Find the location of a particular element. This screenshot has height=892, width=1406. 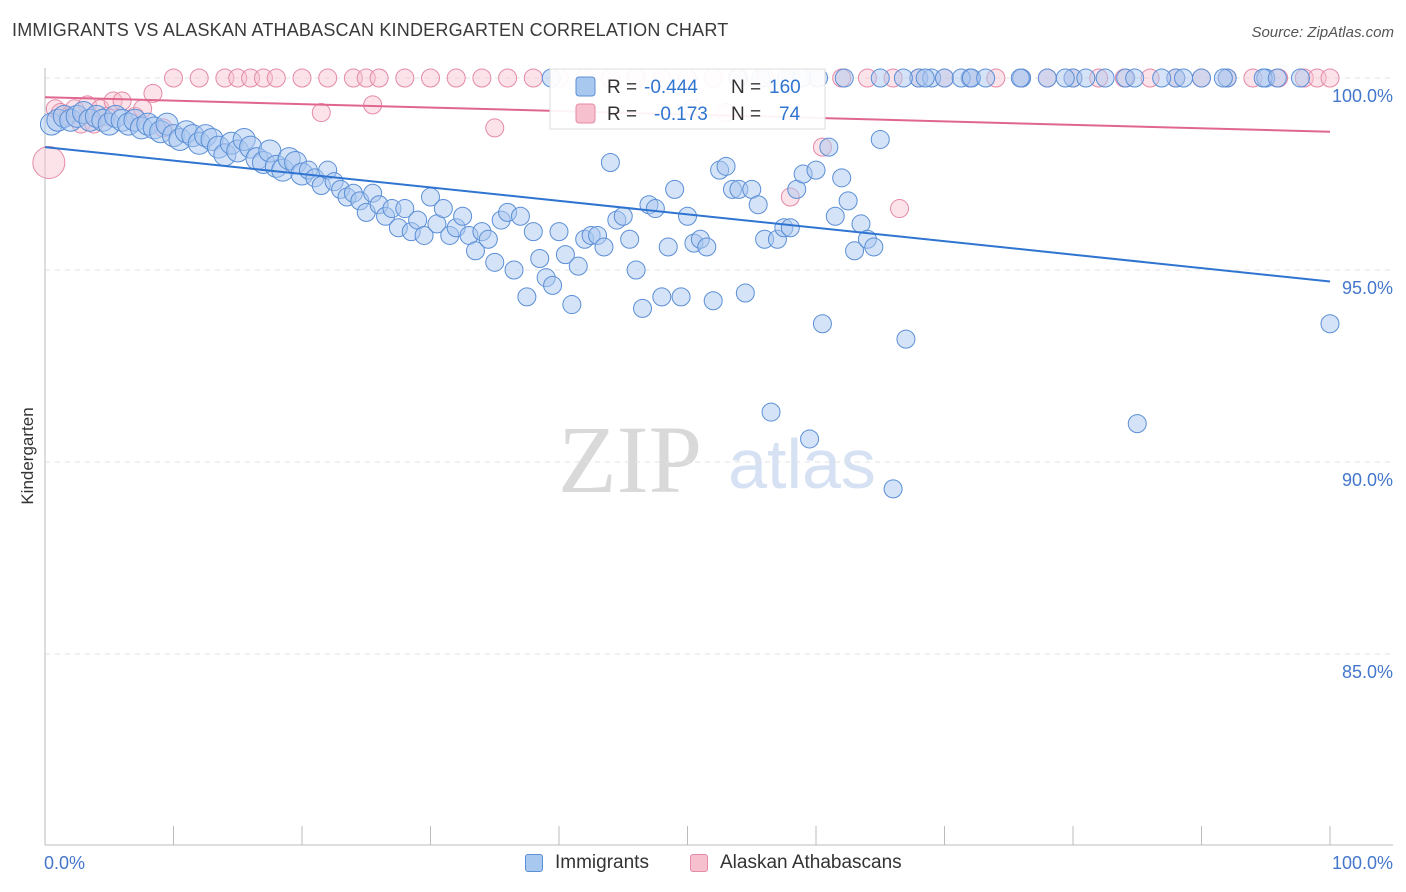

x-tick-max: 100.0% is located at coordinates (1362, 863).